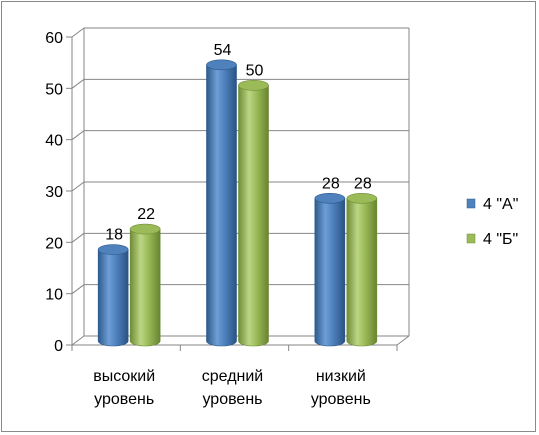 The height and width of the screenshot is (435, 539). I want to click on data-label: 54, so click(223, 50).